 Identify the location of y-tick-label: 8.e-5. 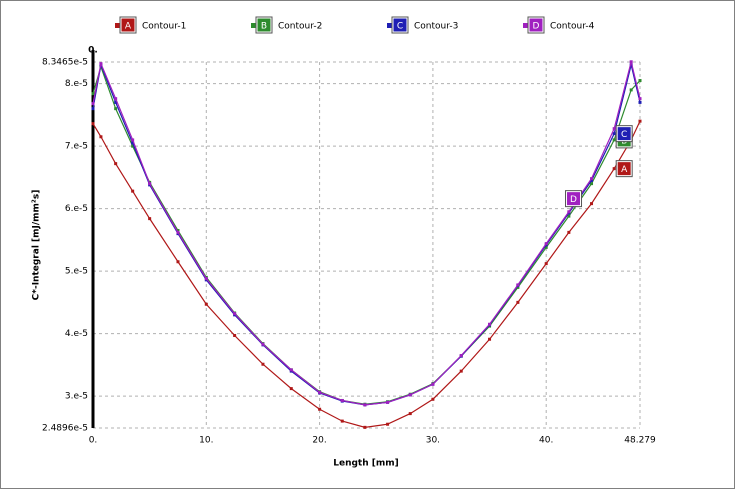
(76, 84).